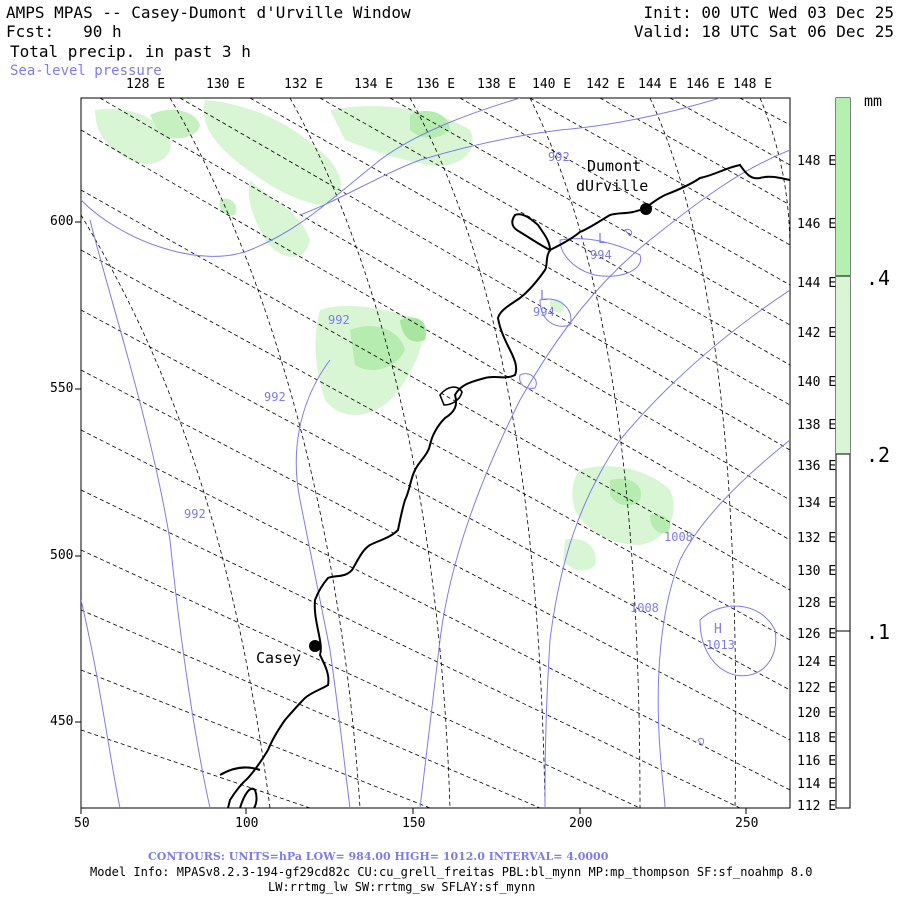 The height and width of the screenshot is (900, 900). Describe the element at coordinates (62, 555) in the screenshot. I see `y-tick-label: 500` at that location.